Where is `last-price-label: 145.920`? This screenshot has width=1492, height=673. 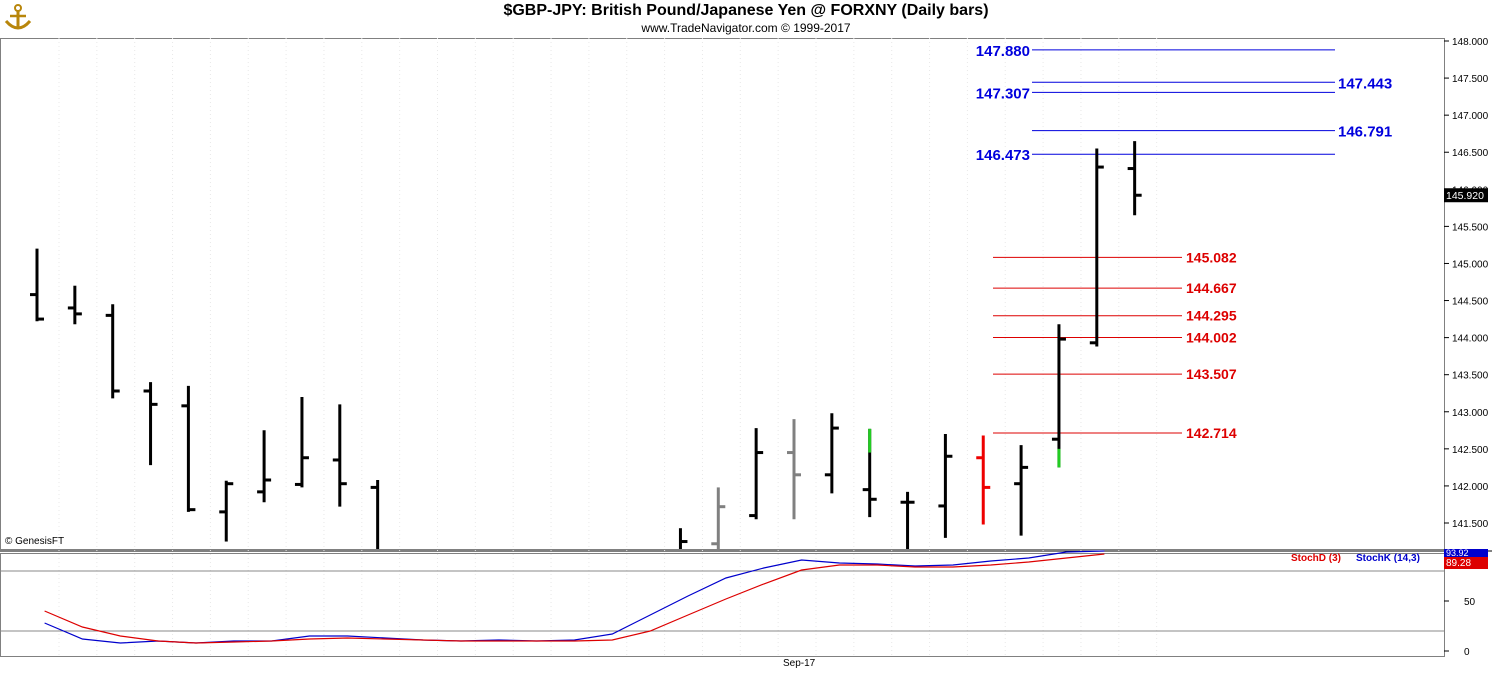 last-price-label: 145.920 is located at coordinates (1465, 196).